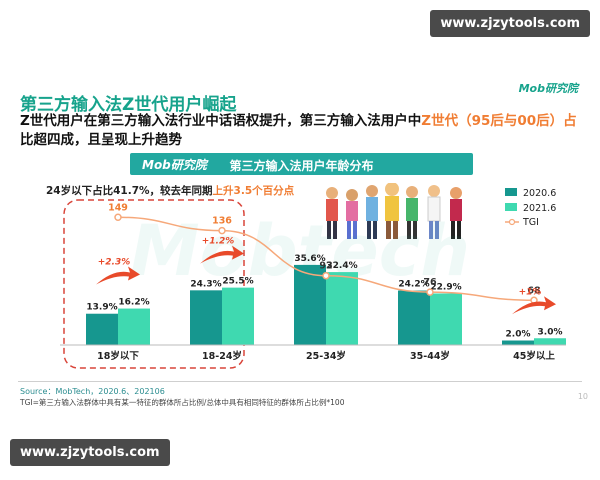 This screenshot has height=480, width=600. Describe the element at coordinates (90, 452) in the screenshot. I see `watermark-bottom: www.zjzytools.com` at that location.